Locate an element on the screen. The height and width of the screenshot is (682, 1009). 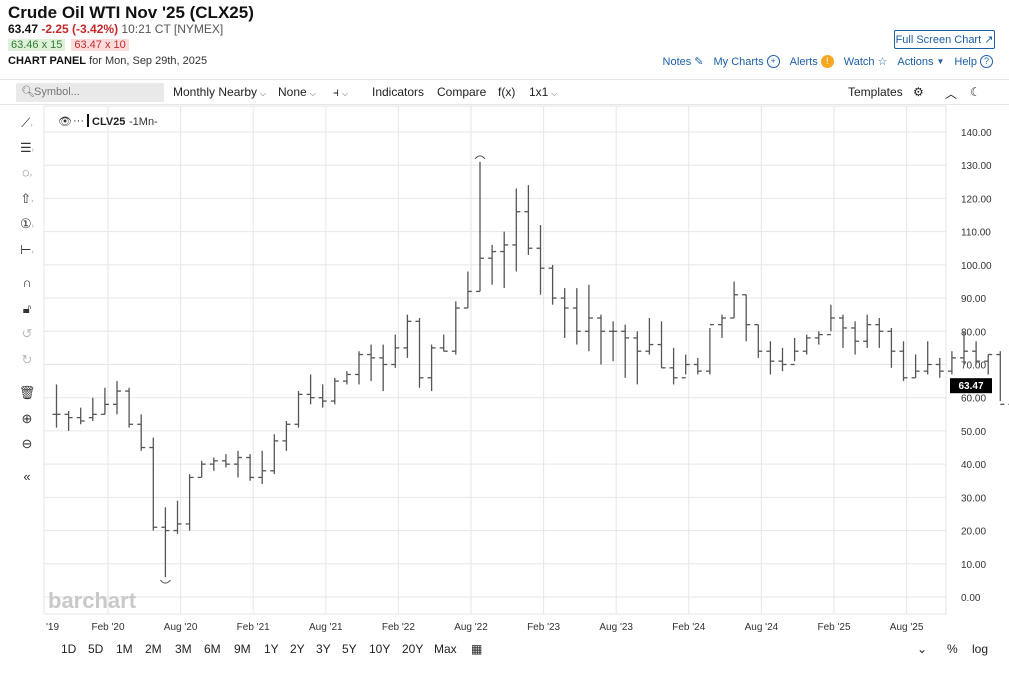
trash-icon: 🗑︎ is located at coordinates (27, 392).